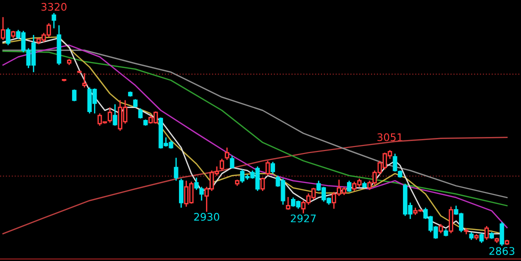 This screenshot has height=261, width=521. I want to click on annotation: 3320, so click(53, 6).